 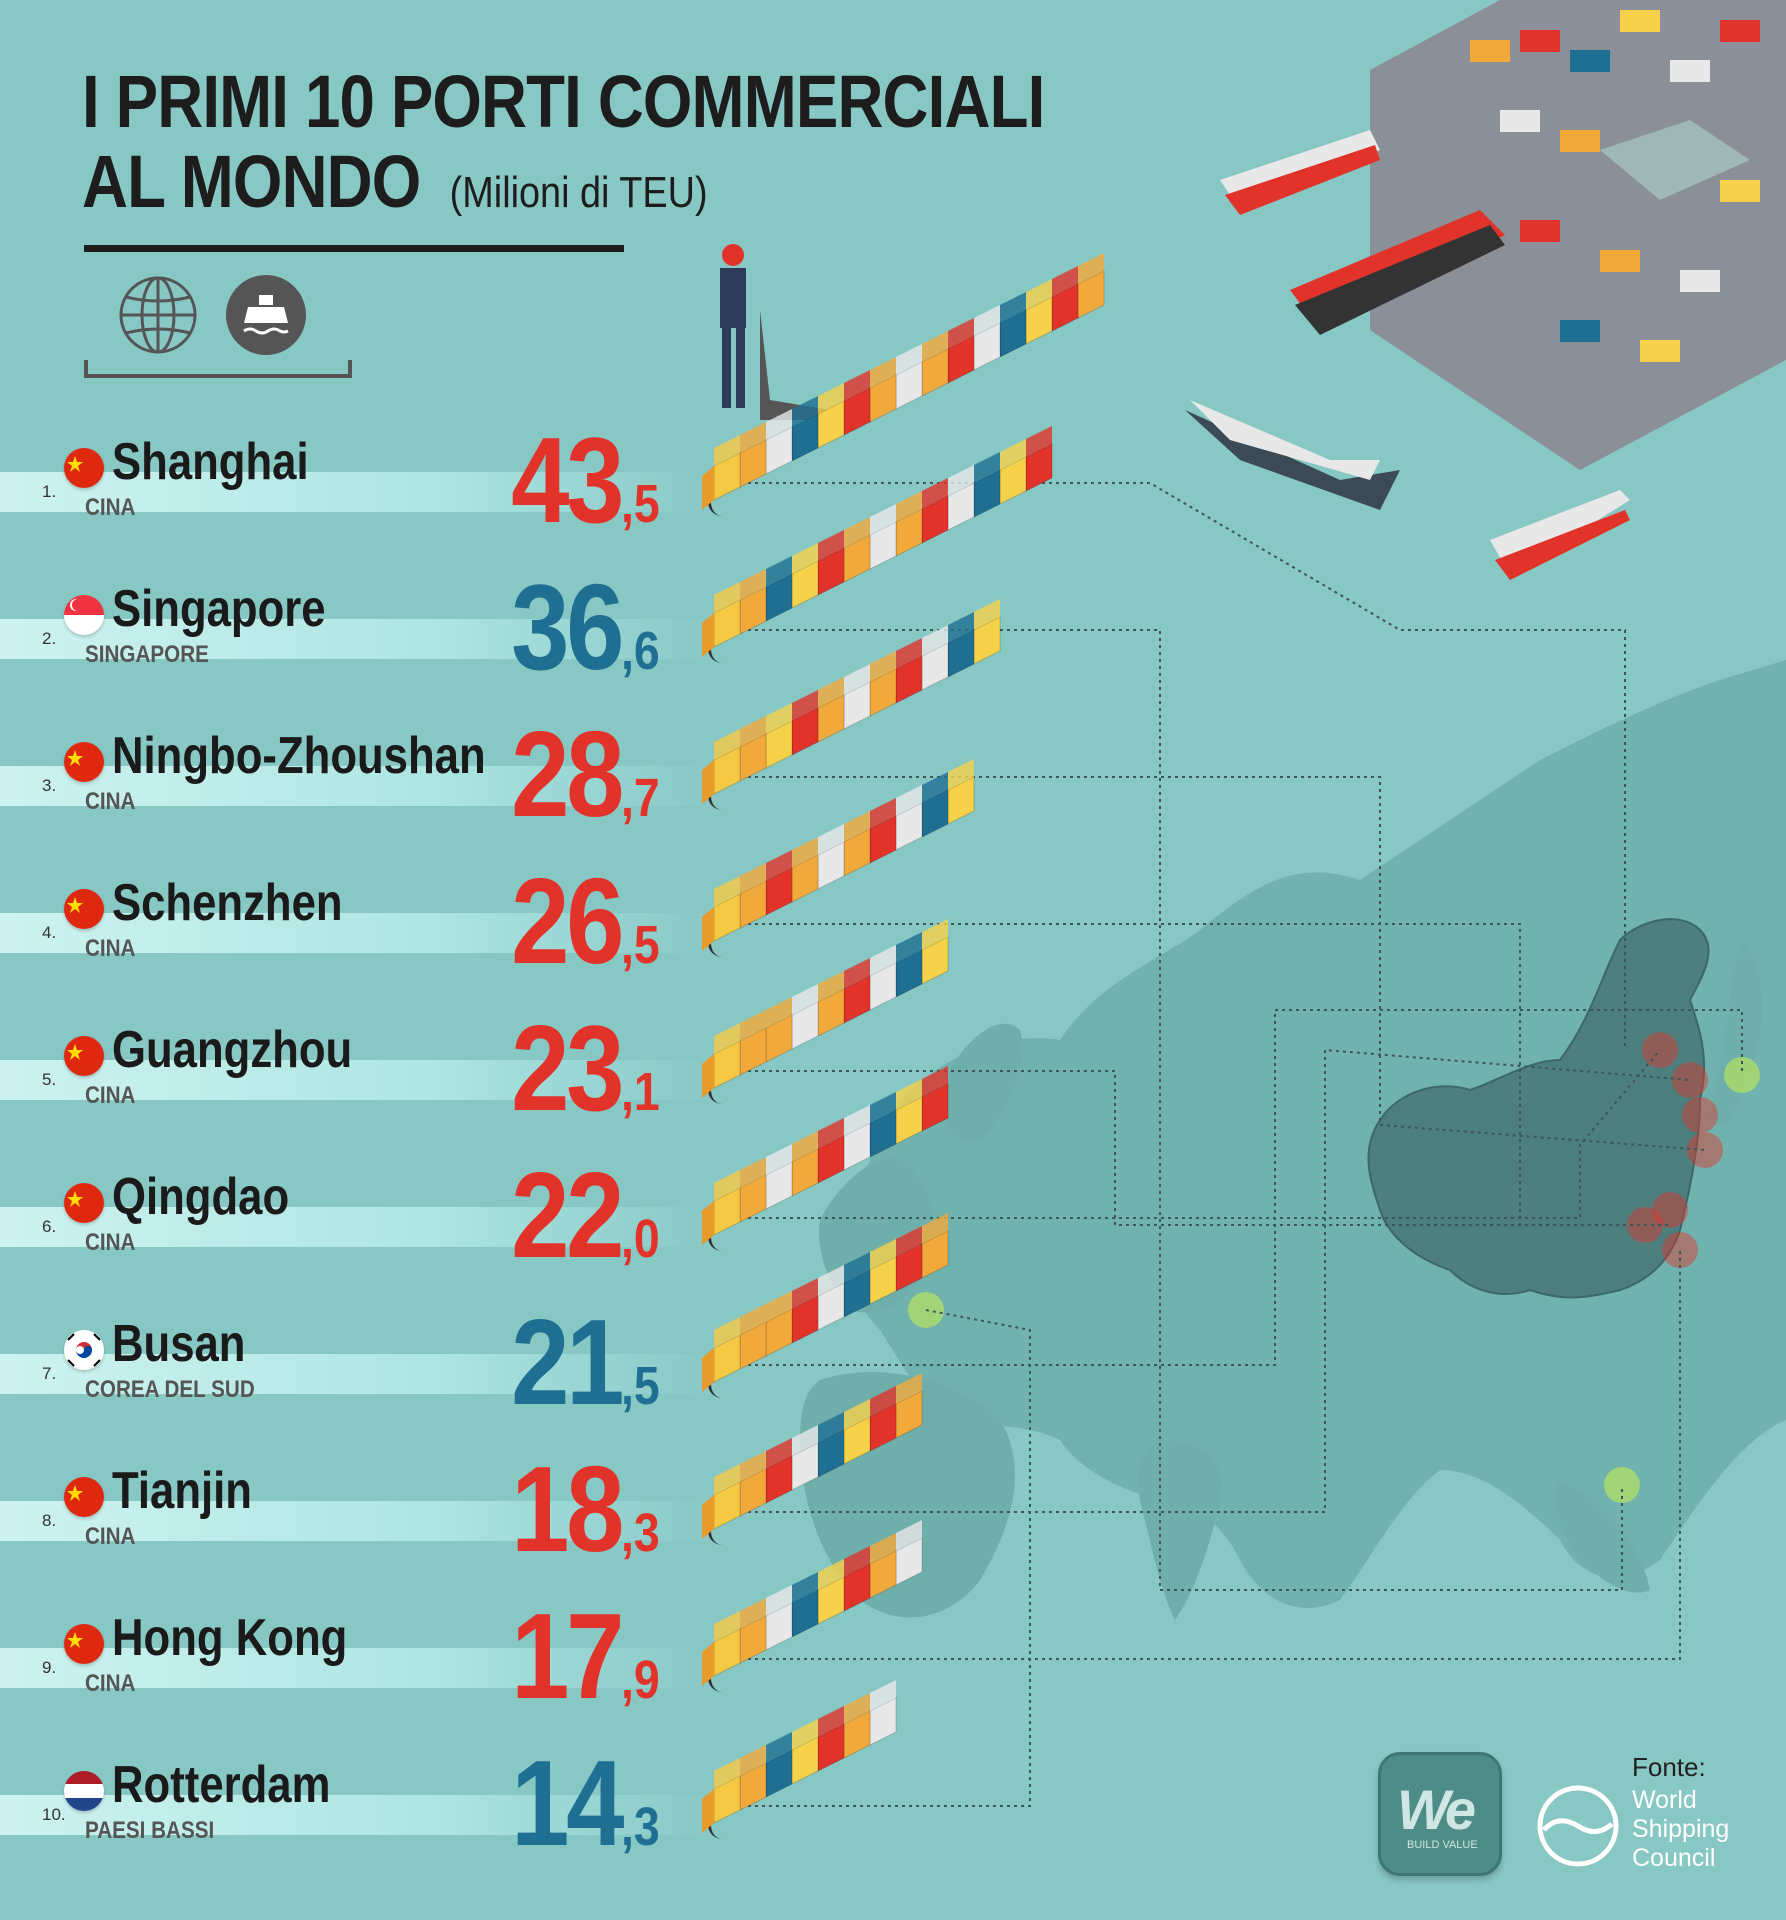 I want to click on title-line-1: I PRIMI 10 PORTI COMMERCIALI, so click(x=563, y=101).